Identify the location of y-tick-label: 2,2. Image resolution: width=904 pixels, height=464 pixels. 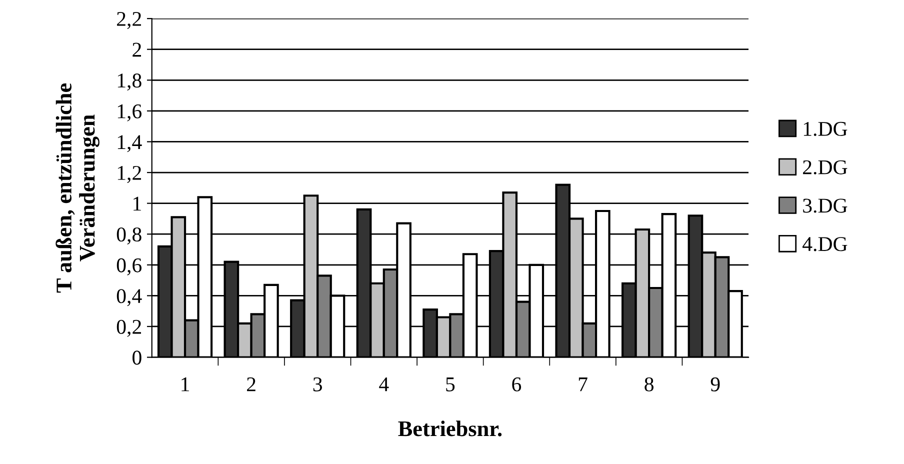
(129, 20).